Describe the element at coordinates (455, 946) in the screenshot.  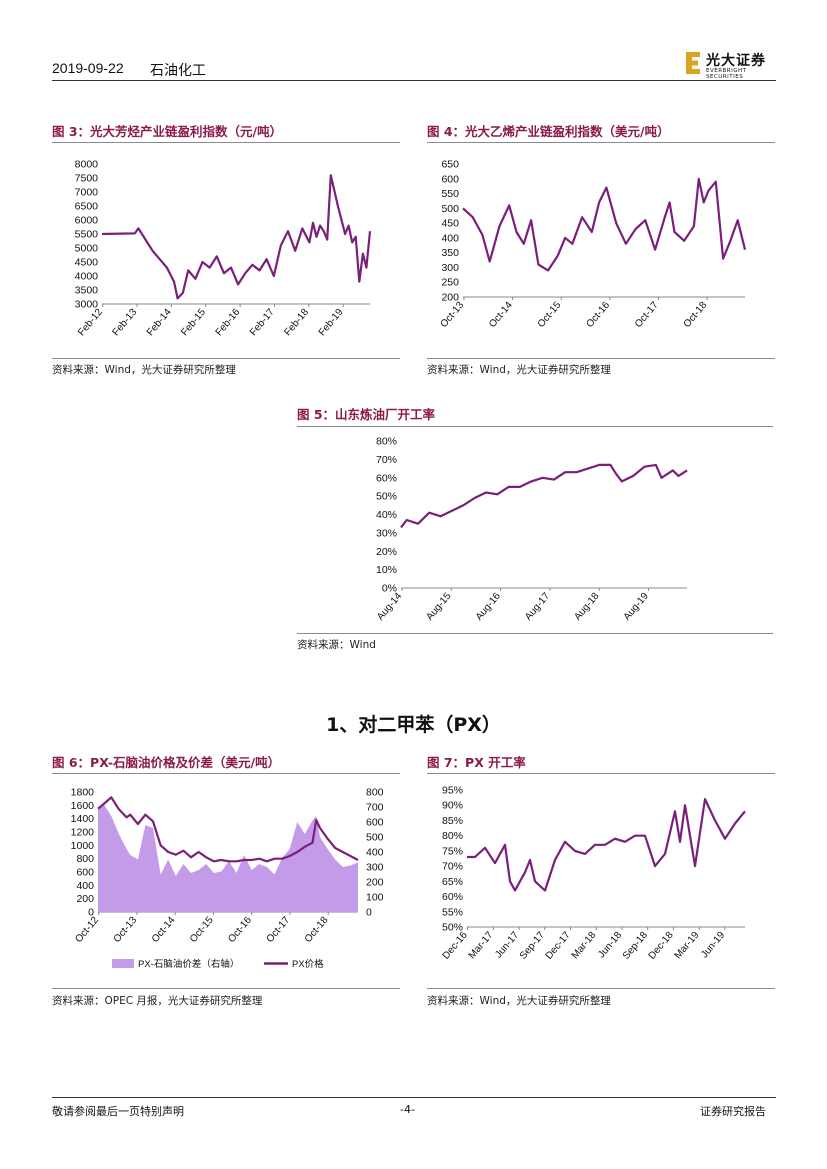
I see `fig7-x-tick: Dec-16` at that location.